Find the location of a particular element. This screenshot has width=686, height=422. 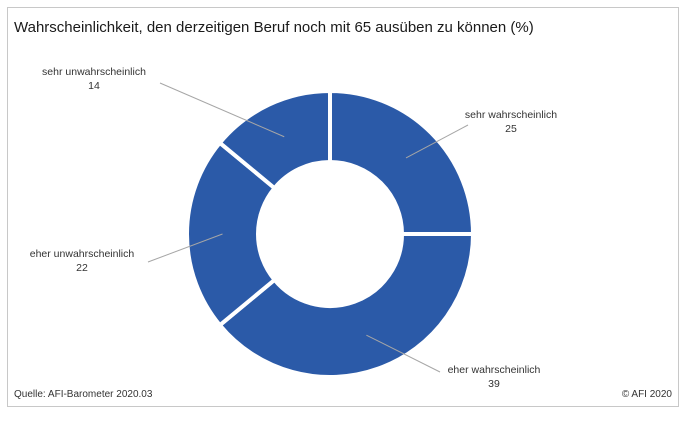

slice-value-label: 22 is located at coordinates (82, 268).